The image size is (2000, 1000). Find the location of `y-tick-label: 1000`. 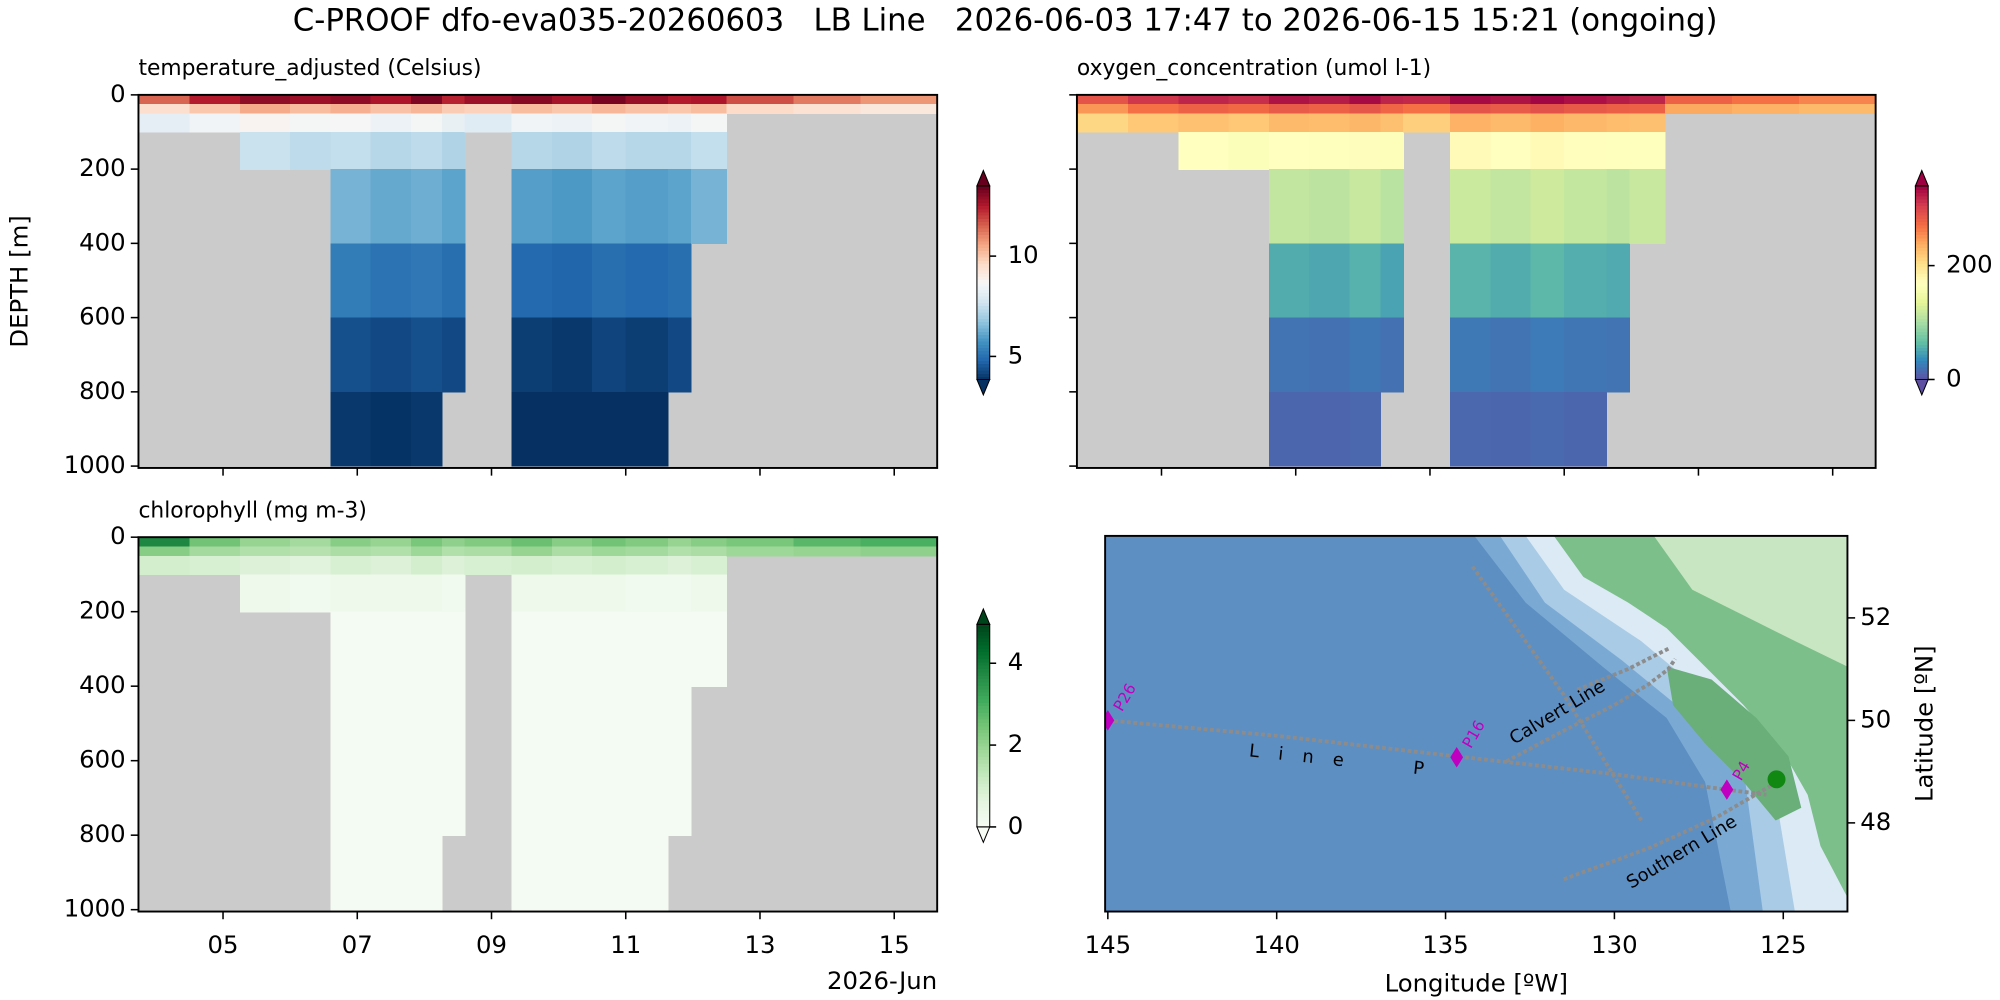

y-tick-label: 1000 is located at coordinates (95, 908).